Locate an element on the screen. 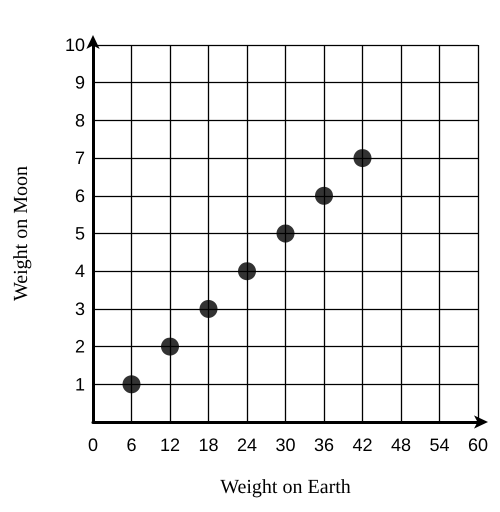 The image size is (500, 512). x-tick-label: 48 is located at coordinates (401, 445).